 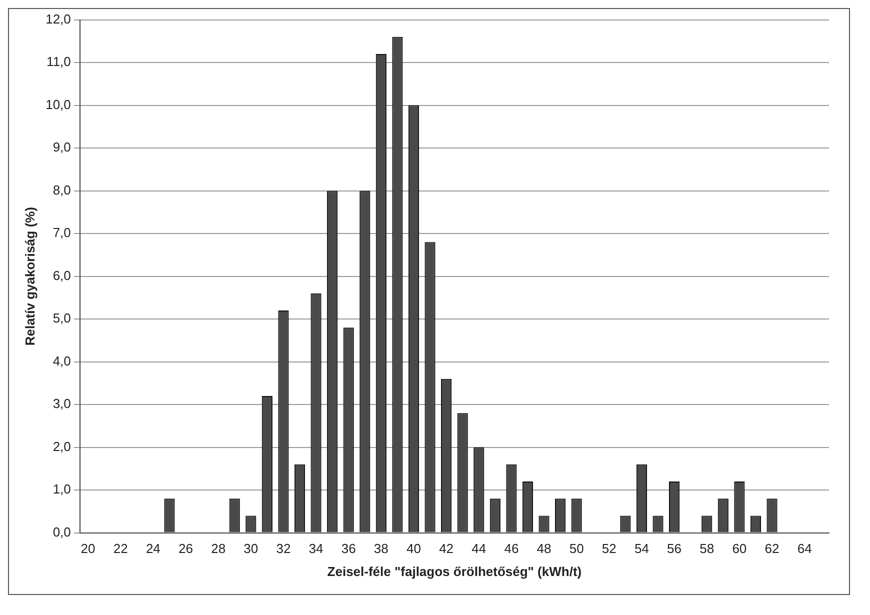 What do you see at coordinates (58, 18) in the screenshot?
I see `y-tick-label: 12,0` at bounding box center [58, 18].